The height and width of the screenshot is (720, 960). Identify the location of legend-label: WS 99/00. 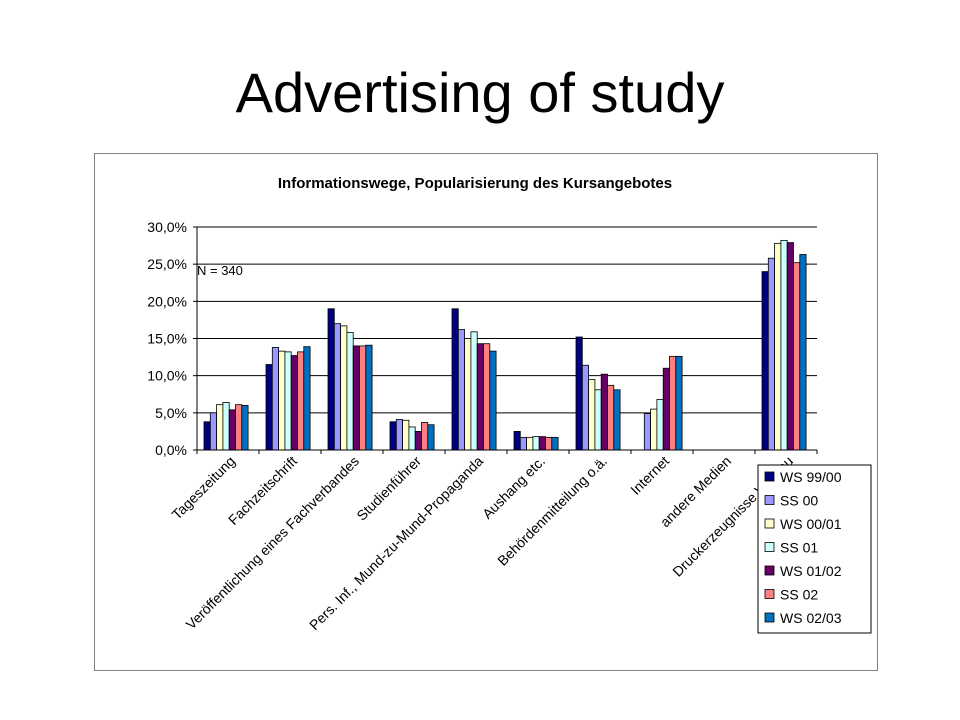
(811, 477).